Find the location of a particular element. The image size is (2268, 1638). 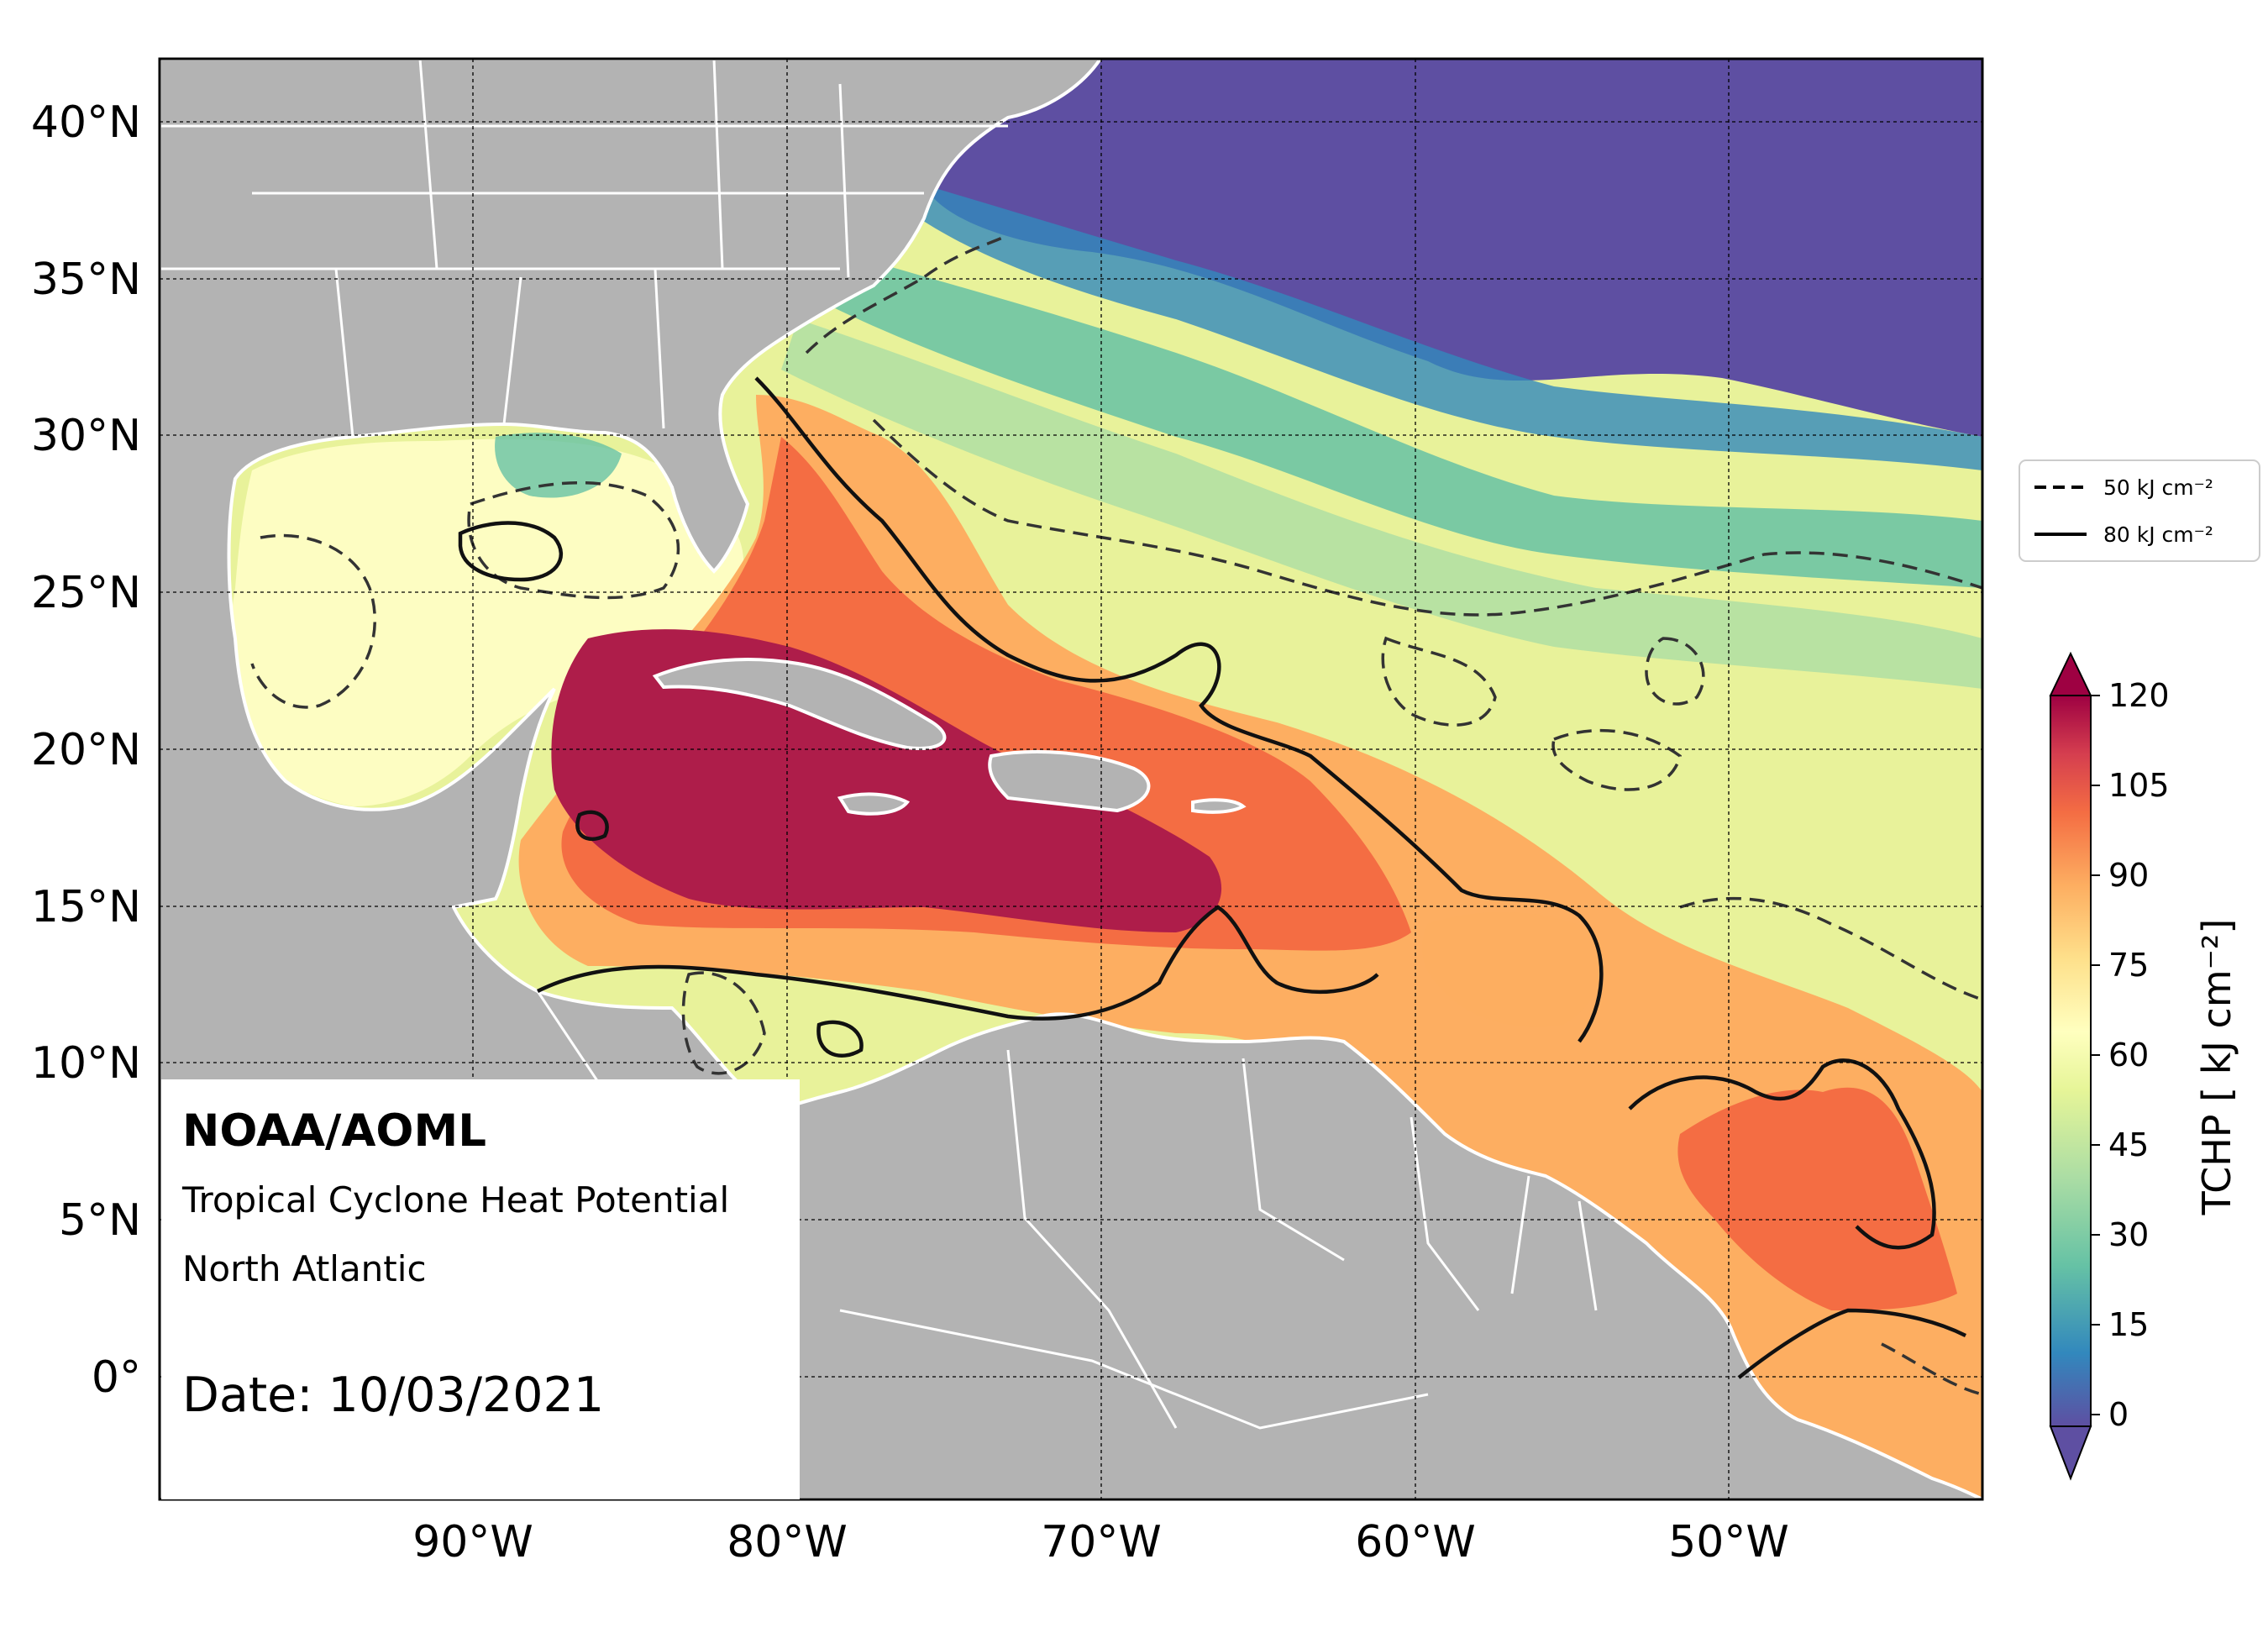

lat-tick-label: 0° is located at coordinates (116, 1377).